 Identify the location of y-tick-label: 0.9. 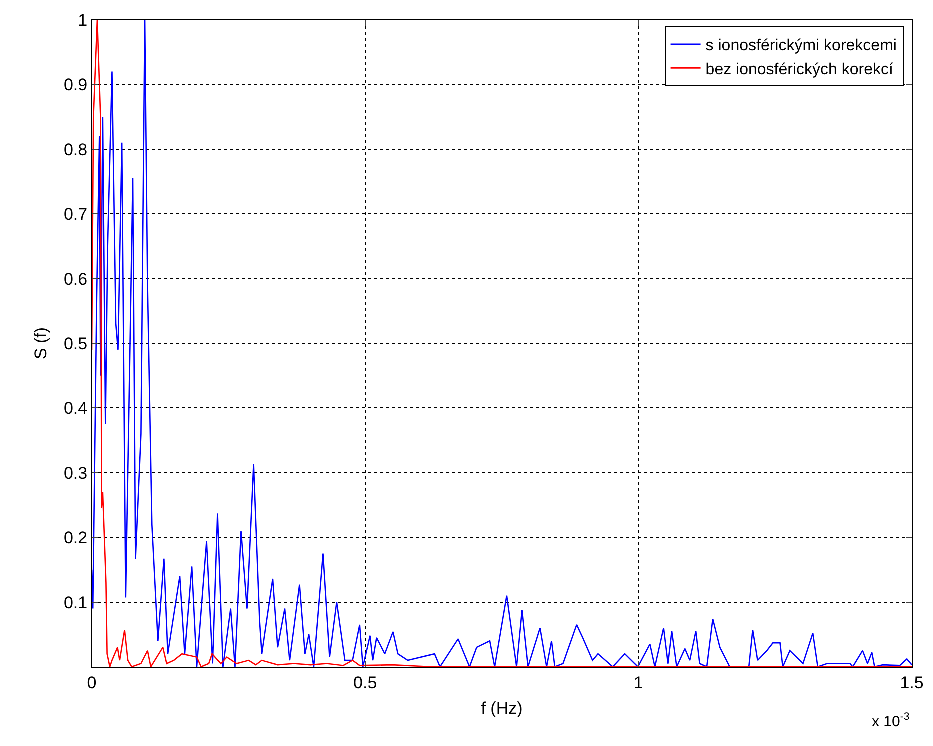
(76, 85).